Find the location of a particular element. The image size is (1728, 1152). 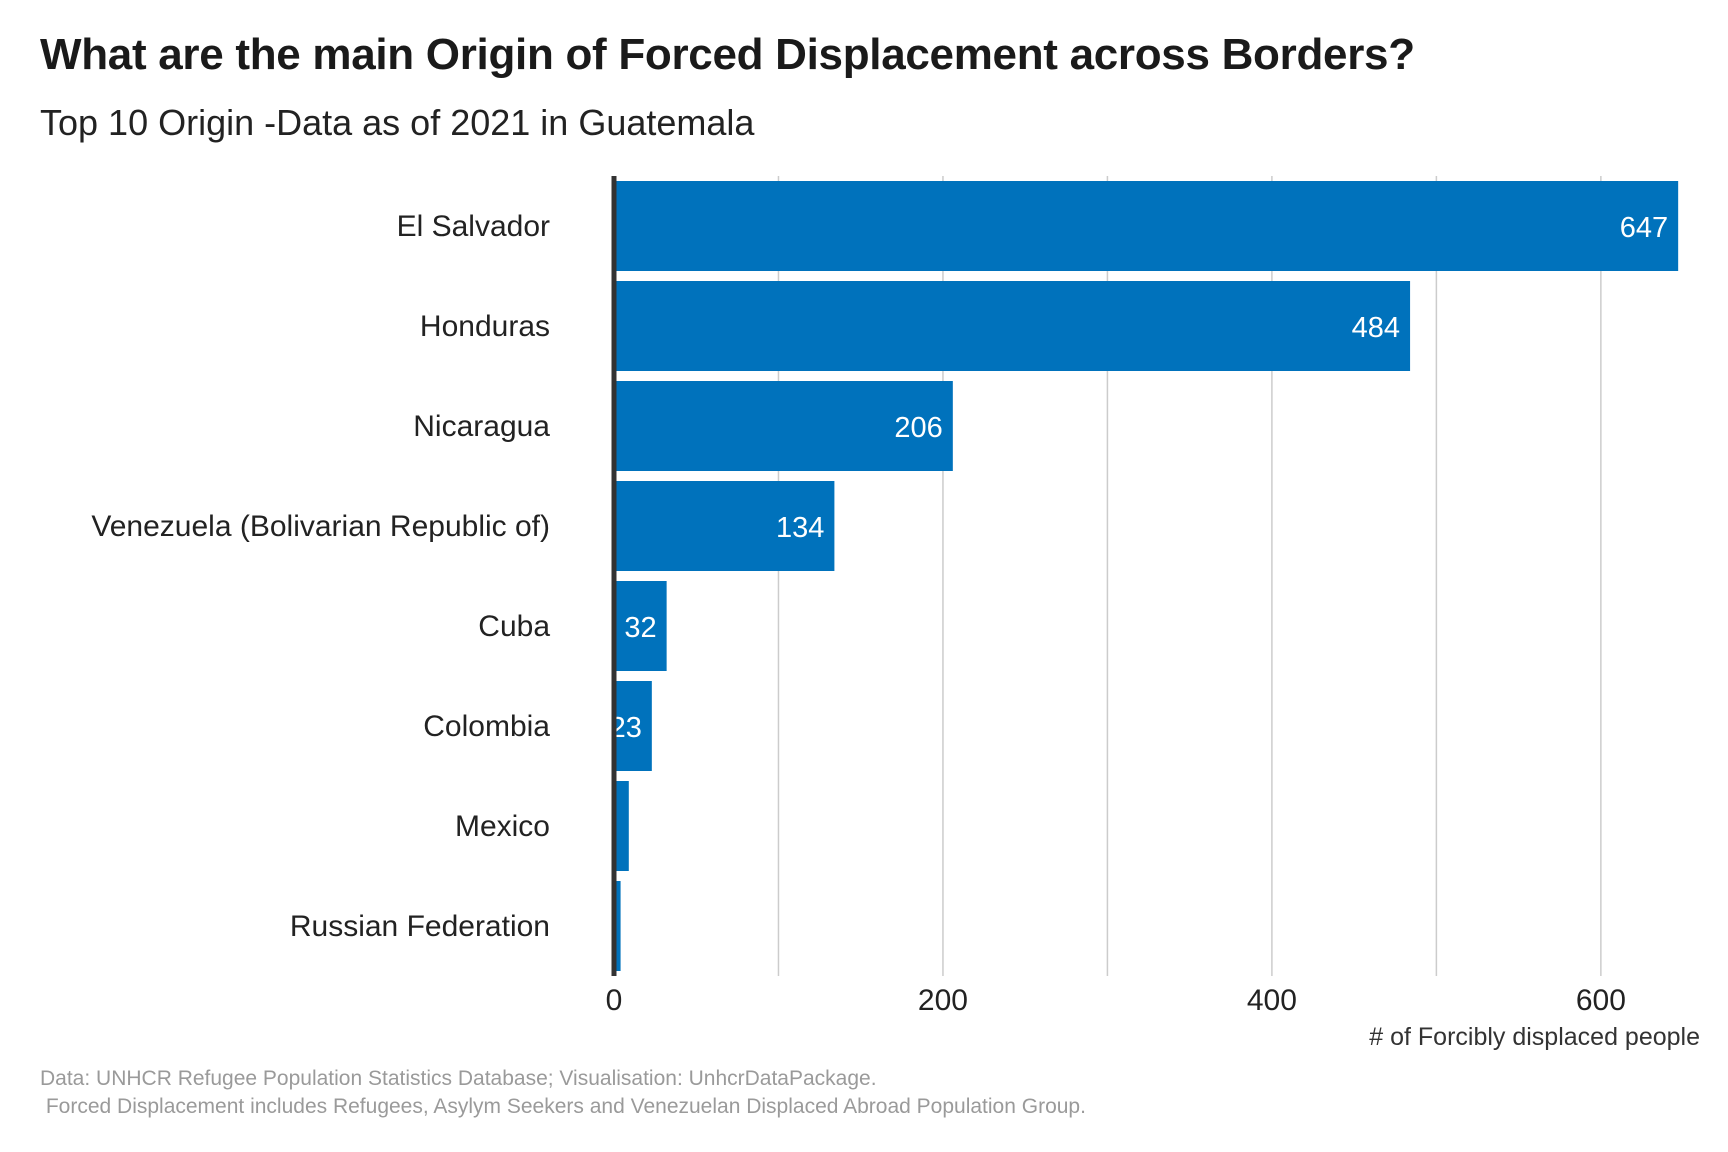

x-tick-label: 200 is located at coordinates (943, 1000).